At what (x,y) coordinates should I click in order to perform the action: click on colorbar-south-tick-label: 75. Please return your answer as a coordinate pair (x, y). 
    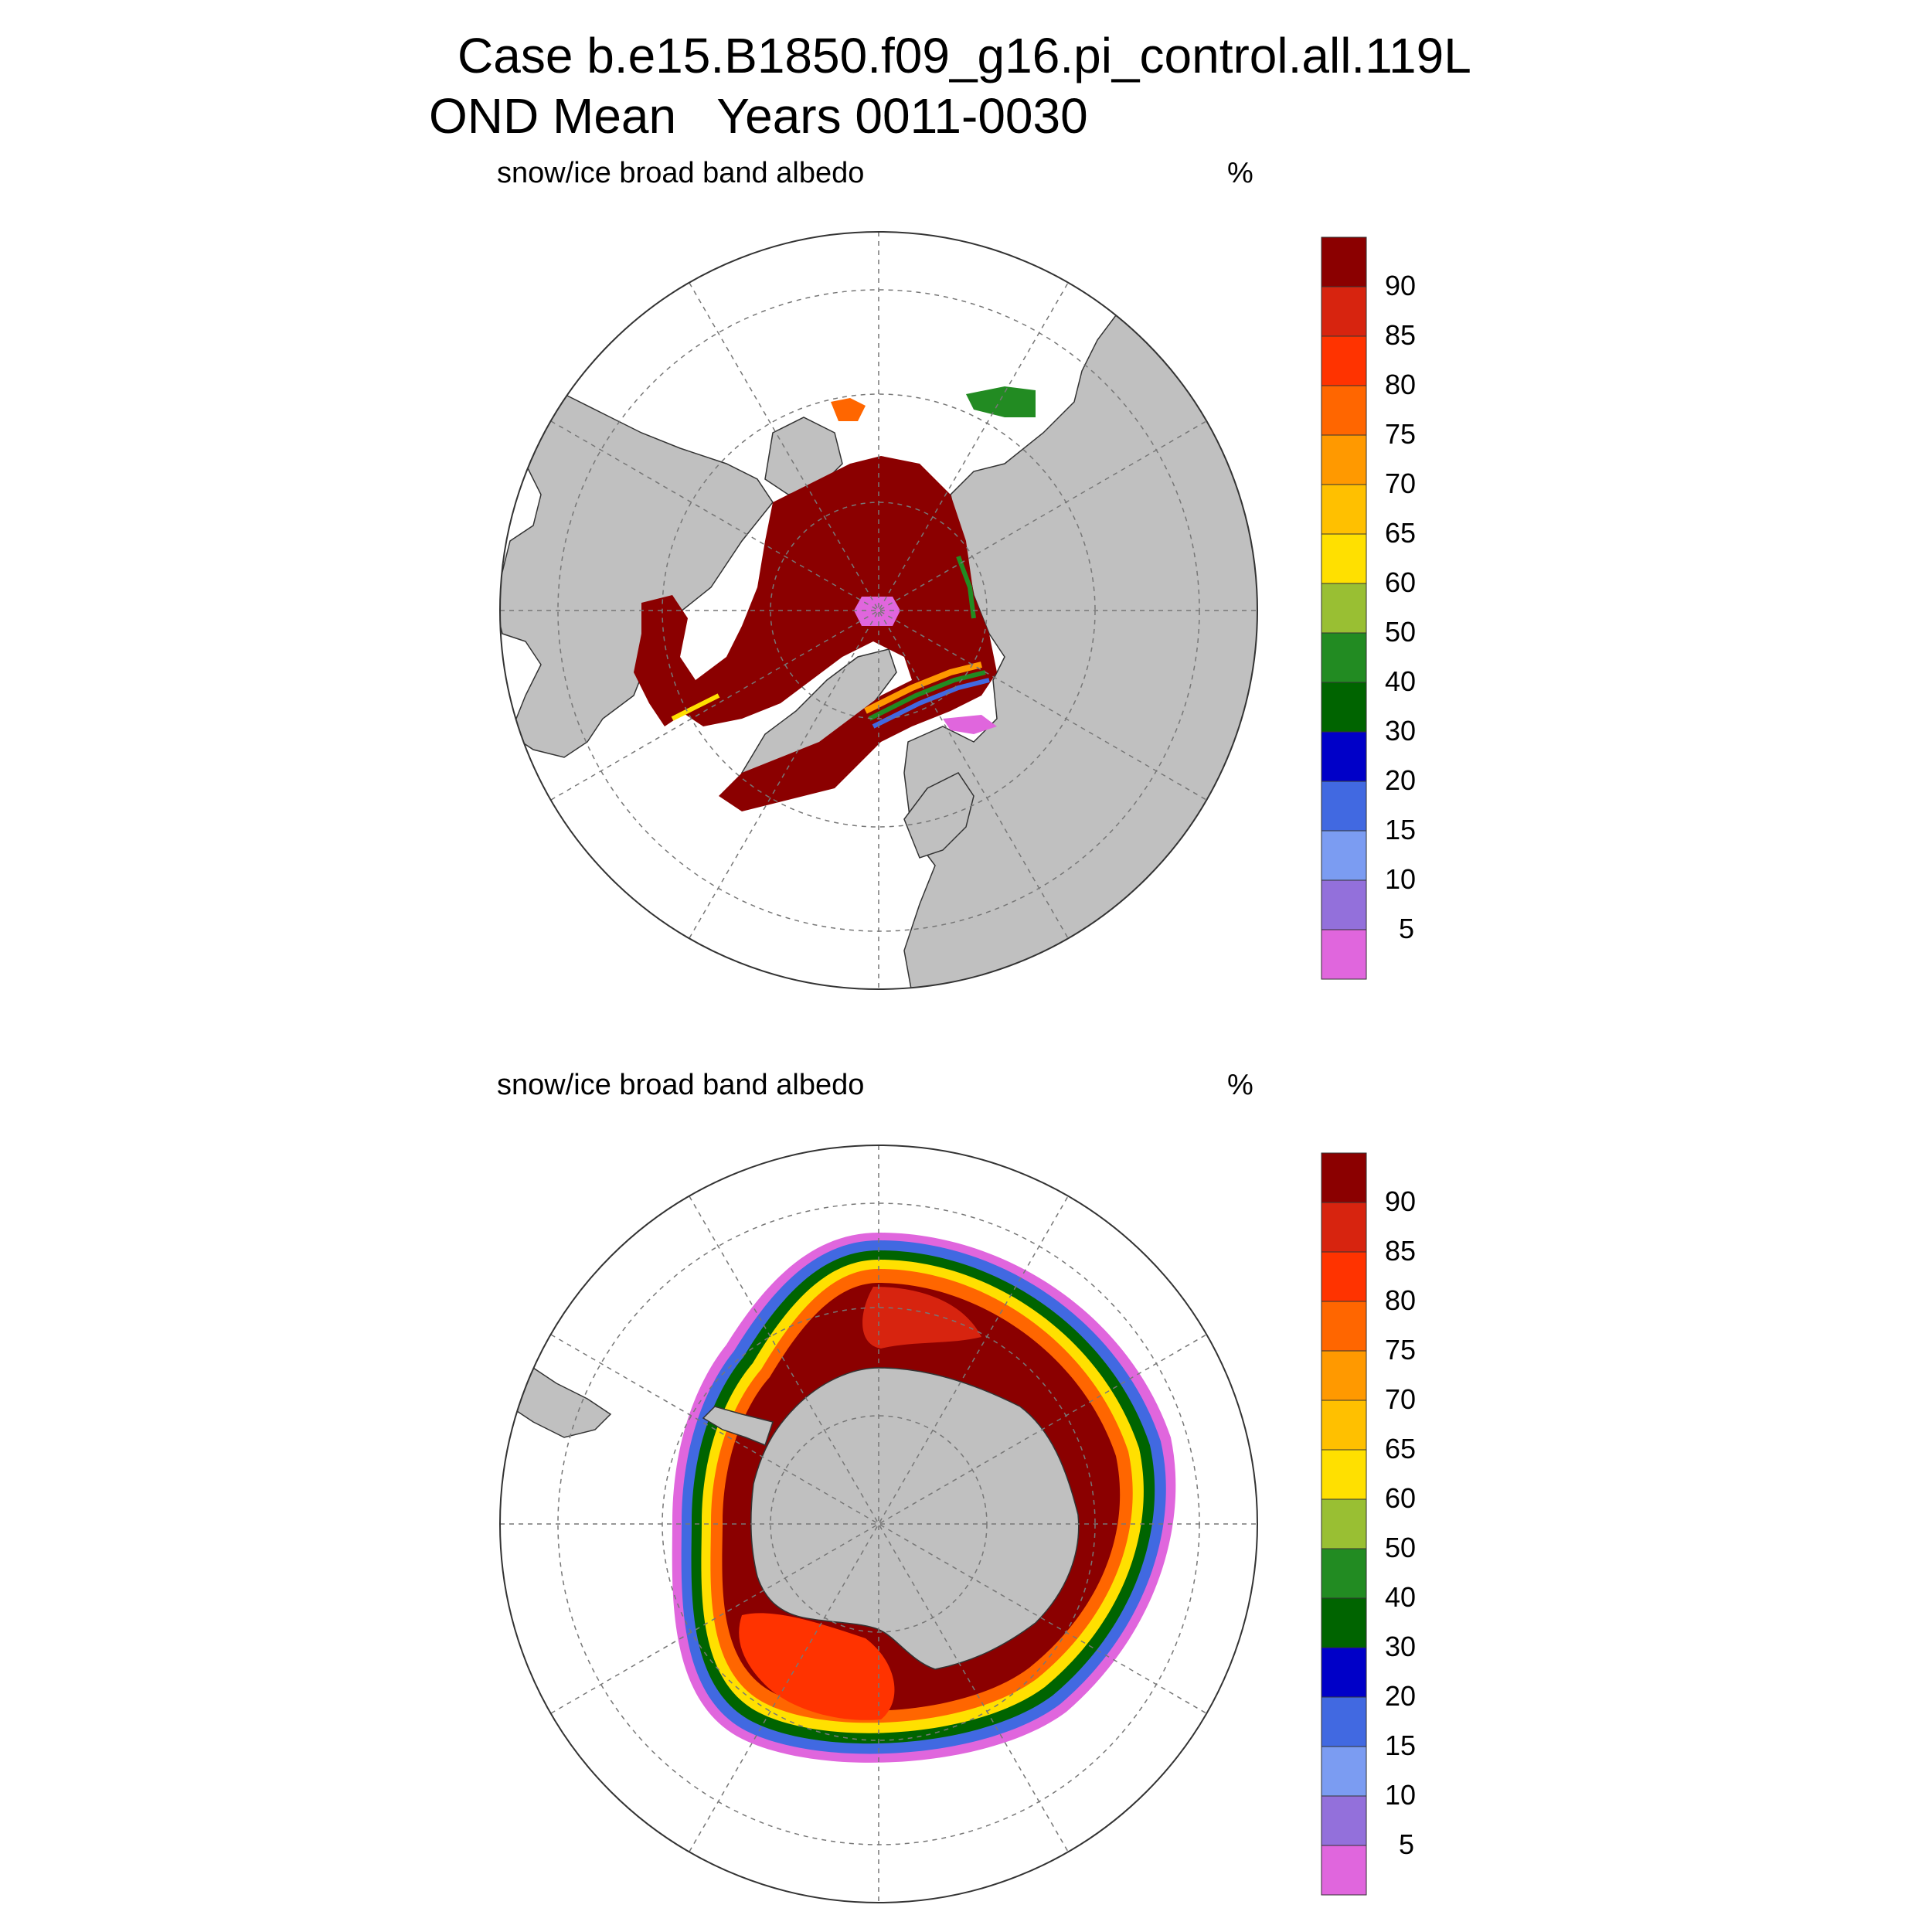
    Looking at the image, I should click on (1401, 1350).